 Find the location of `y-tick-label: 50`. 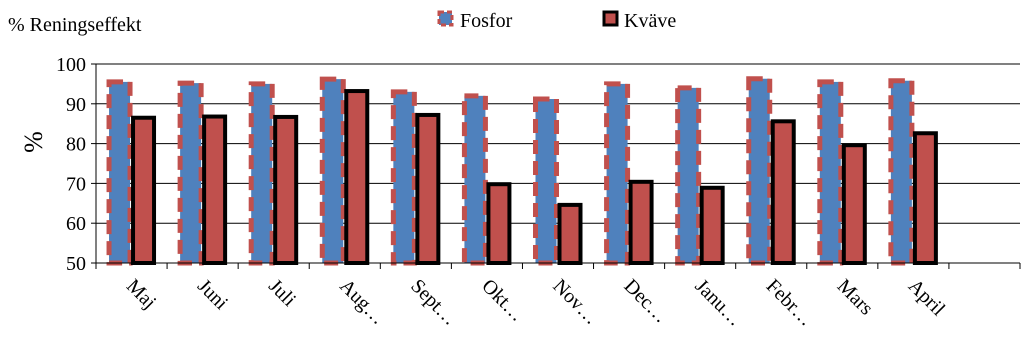

y-tick-label: 50 is located at coordinates (76, 264).